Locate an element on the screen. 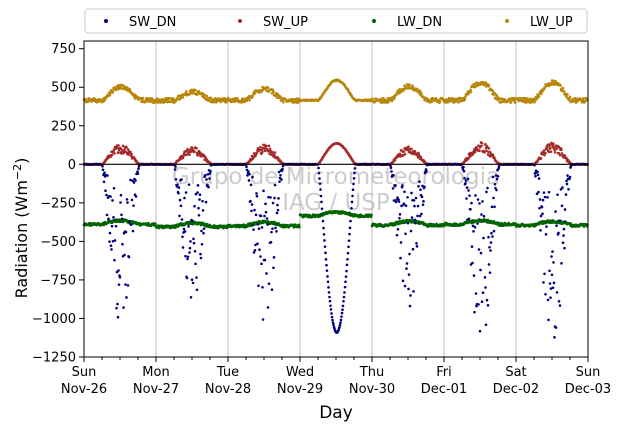 Image resolution: width=622 pixels, height=431 pixels. legend-box is located at coordinates (336, 21).